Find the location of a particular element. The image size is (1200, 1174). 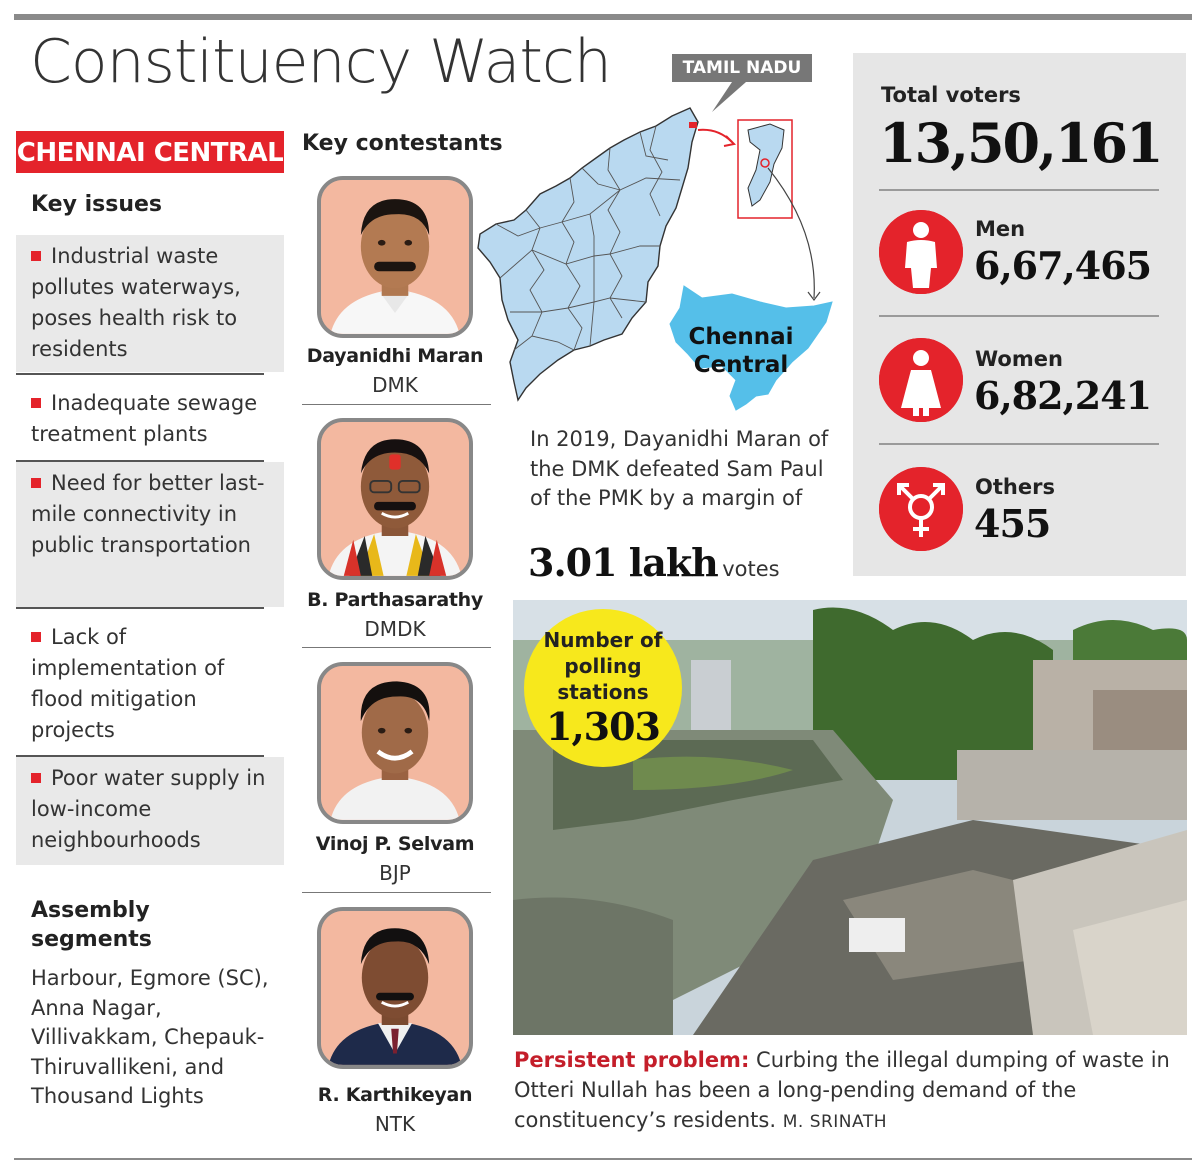

issue-item: Inadequate sewage treatment plants is located at coordinates (150, 421).